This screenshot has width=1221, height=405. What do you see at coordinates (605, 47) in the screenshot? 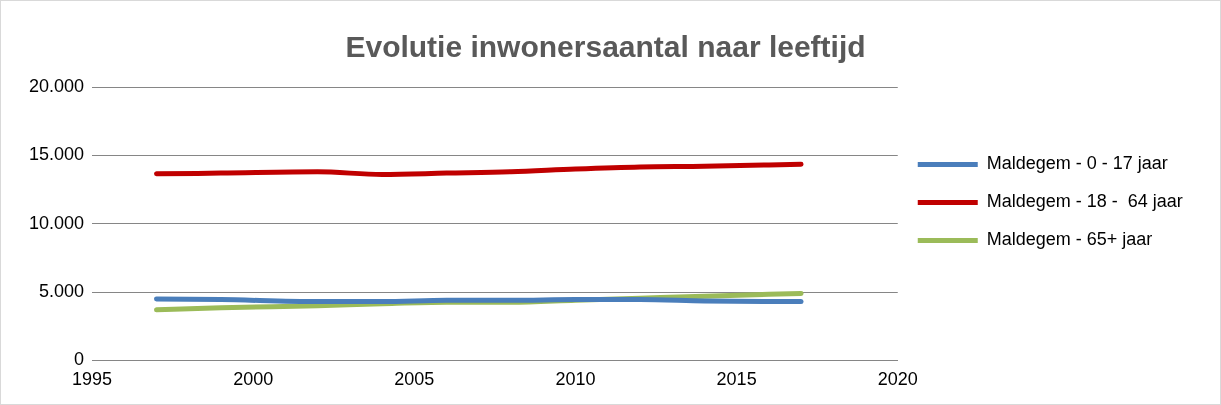
I see `chart-title: Evolutie inwonersaantal naar leeftijd` at bounding box center [605, 47].